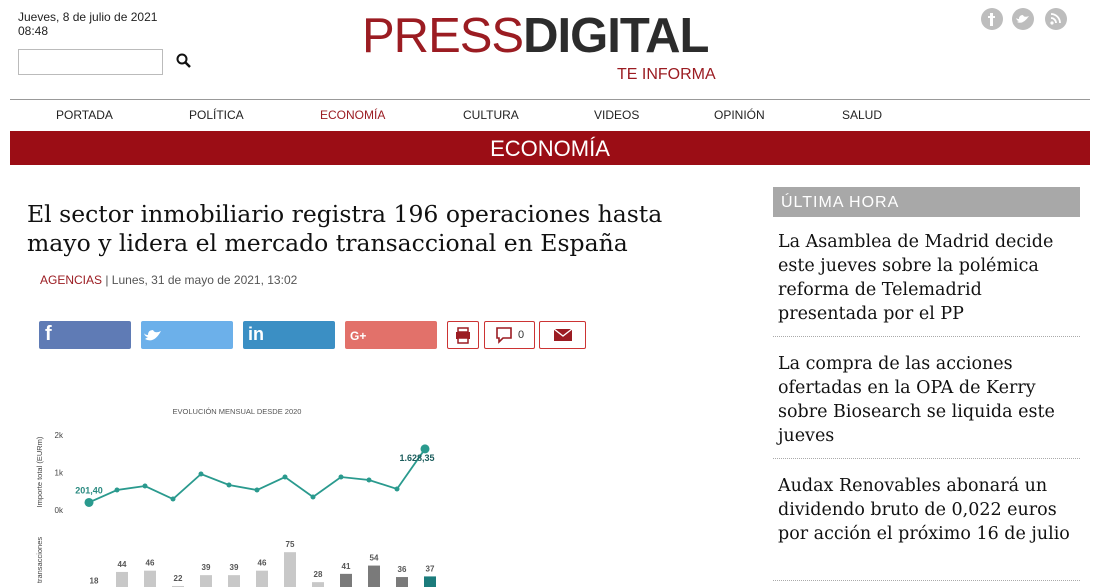  What do you see at coordinates (290, 544) in the screenshot?
I see `bar-label: 75` at bounding box center [290, 544].